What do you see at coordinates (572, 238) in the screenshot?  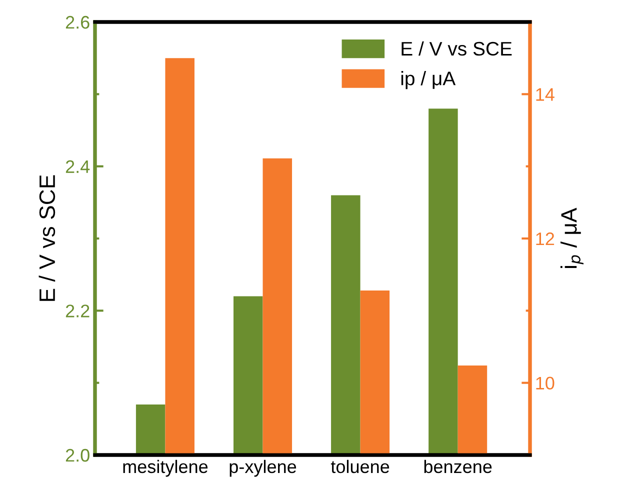 I see `y2-axis-title: i$_{p}$ / μA` at bounding box center [572, 238].